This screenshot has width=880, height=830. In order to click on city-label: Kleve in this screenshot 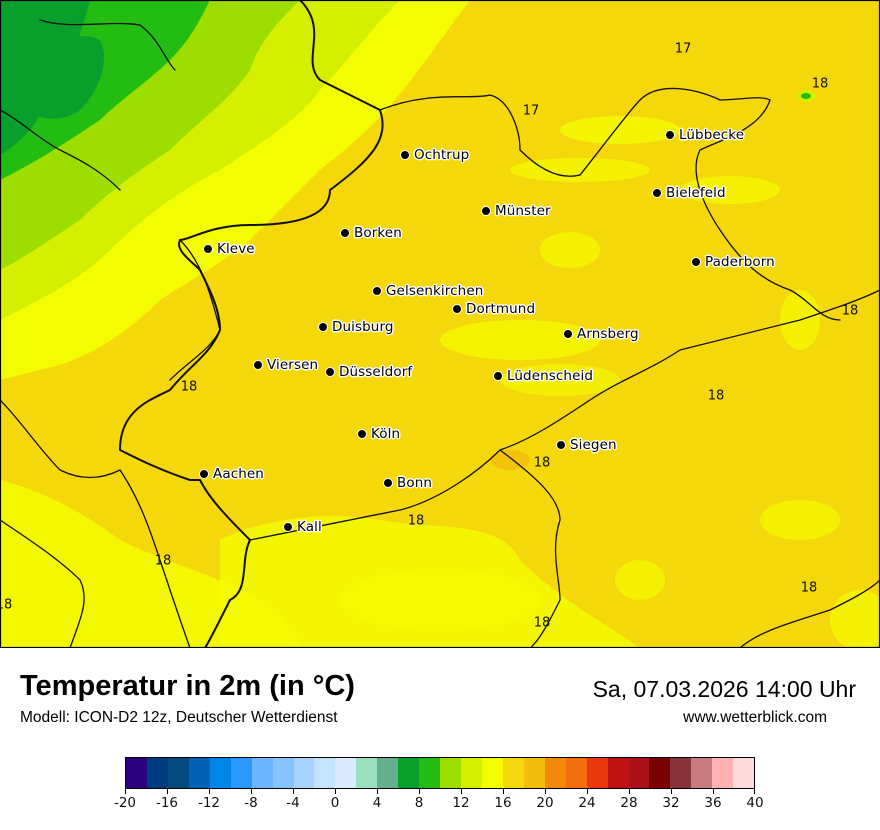, I will do `click(236, 249)`.